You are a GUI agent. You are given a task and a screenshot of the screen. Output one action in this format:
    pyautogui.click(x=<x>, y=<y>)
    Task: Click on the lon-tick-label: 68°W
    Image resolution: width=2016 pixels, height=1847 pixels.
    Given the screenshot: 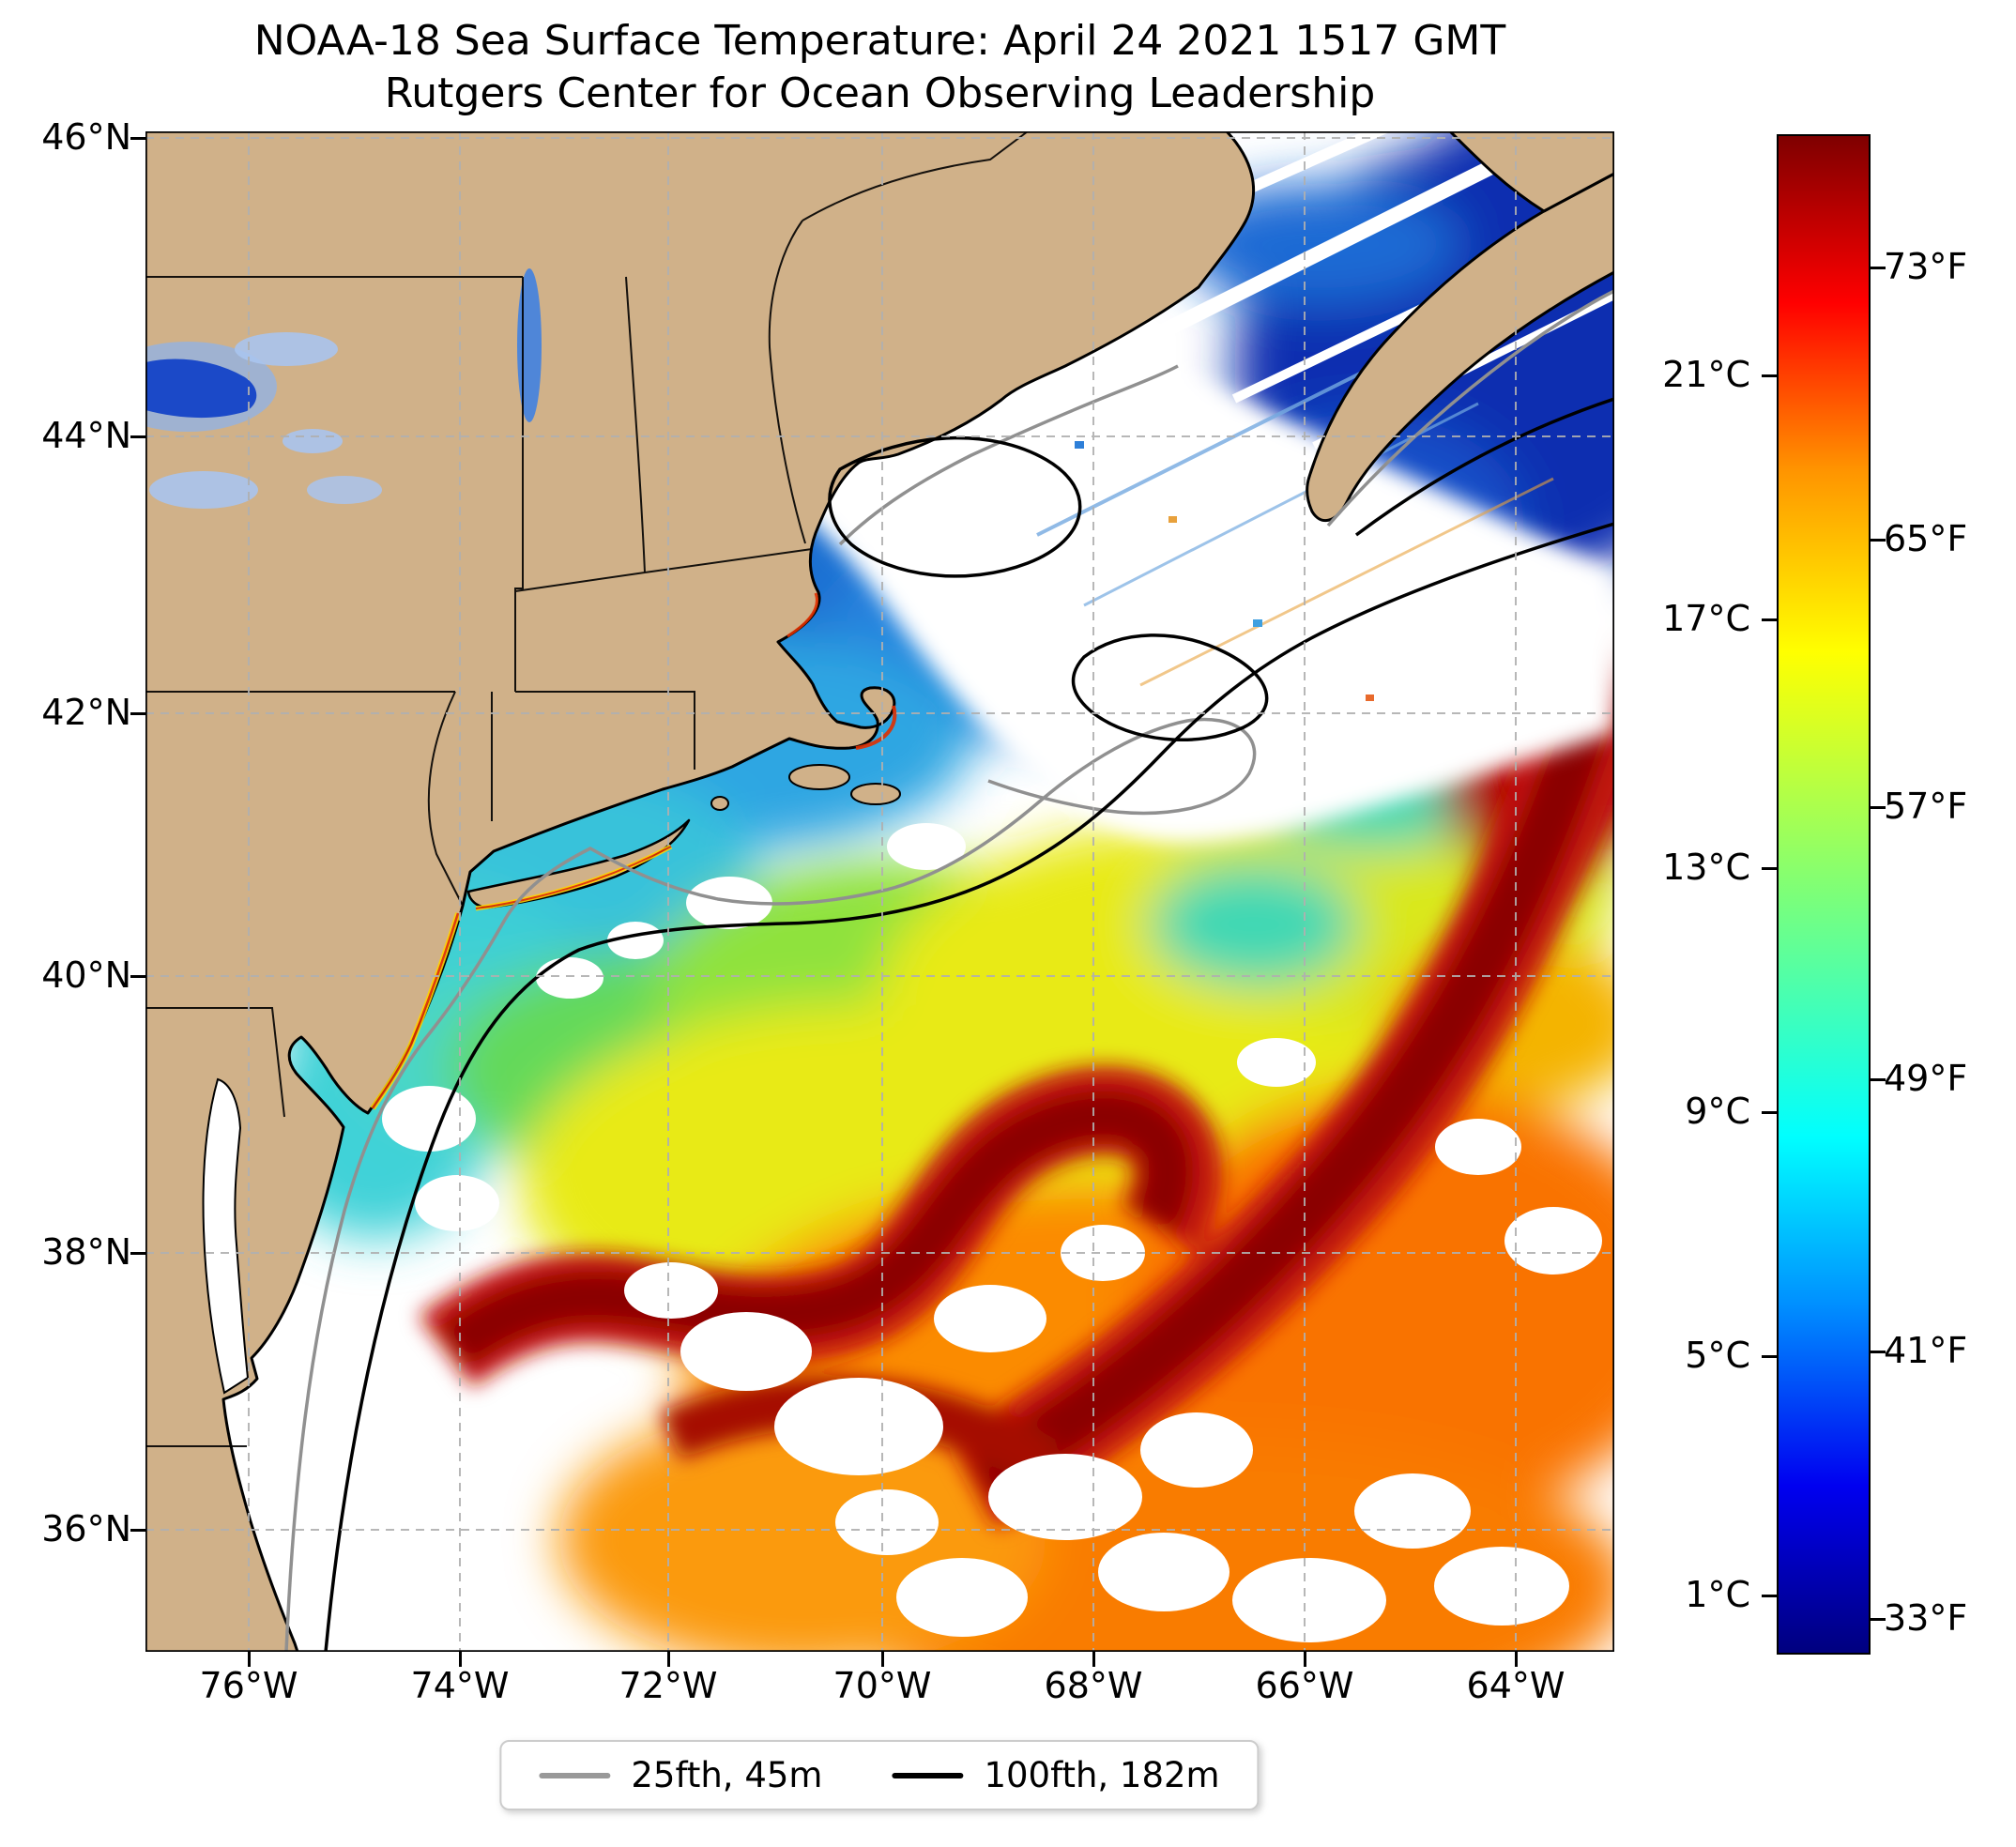 What is the action you would take?
    pyautogui.click(x=1093, y=1685)
    